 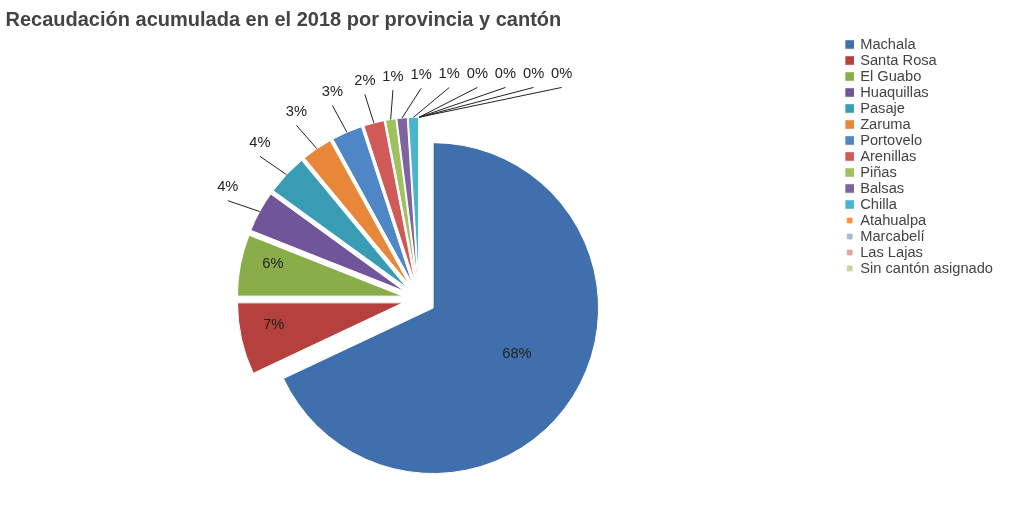 What do you see at coordinates (882, 108) in the screenshot?
I see `legend-label: Pasaje` at bounding box center [882, 108].